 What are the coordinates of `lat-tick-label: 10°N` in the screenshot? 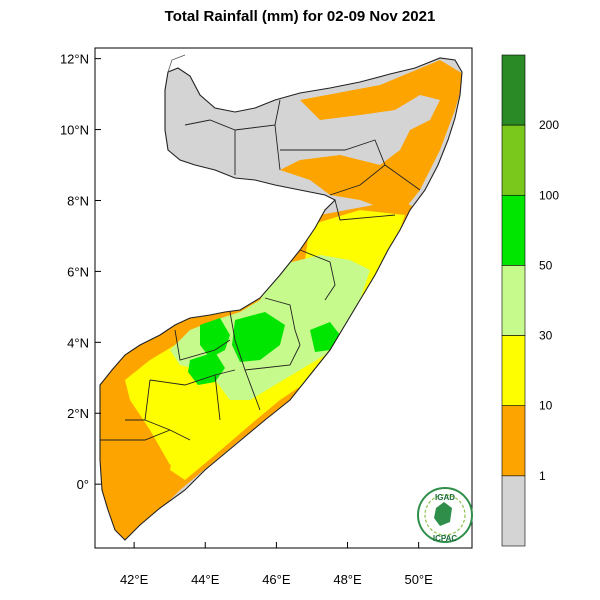 It's located at (74, 130).